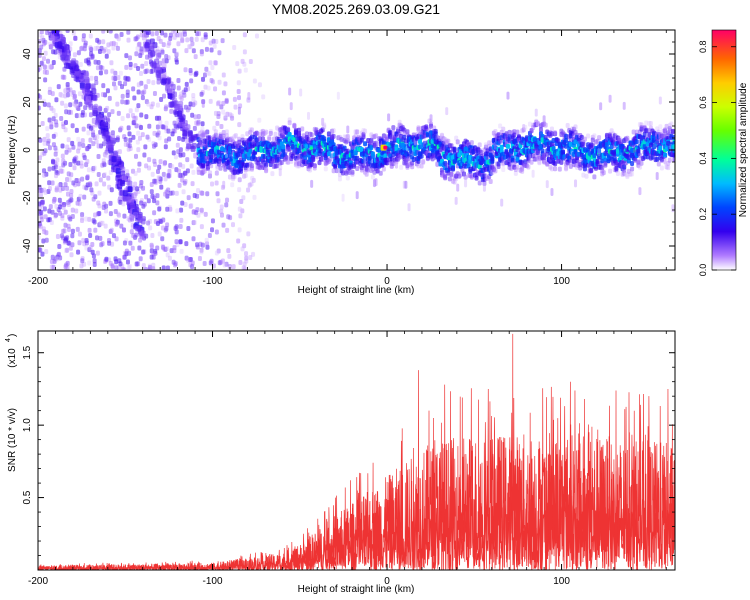 The image size is (750, 600). I want to click on y-tick-label: 1.0, so click(27, 425).